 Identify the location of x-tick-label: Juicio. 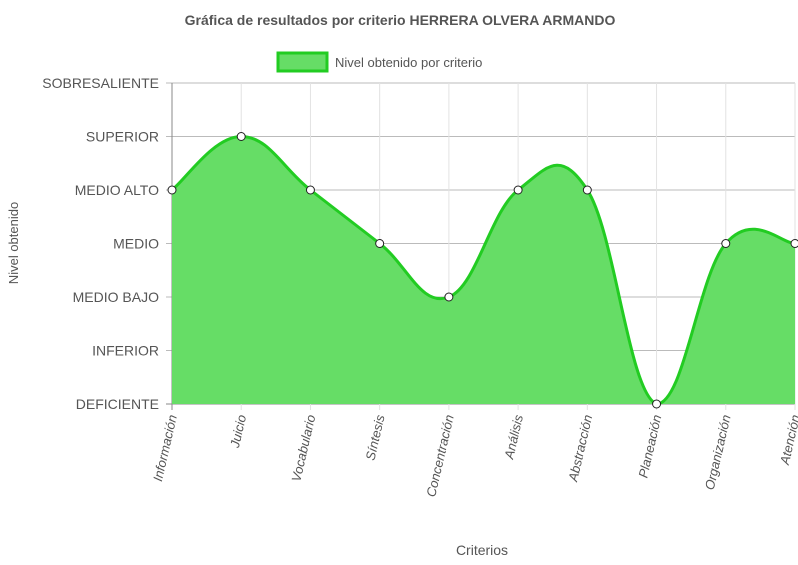
(238, 431).